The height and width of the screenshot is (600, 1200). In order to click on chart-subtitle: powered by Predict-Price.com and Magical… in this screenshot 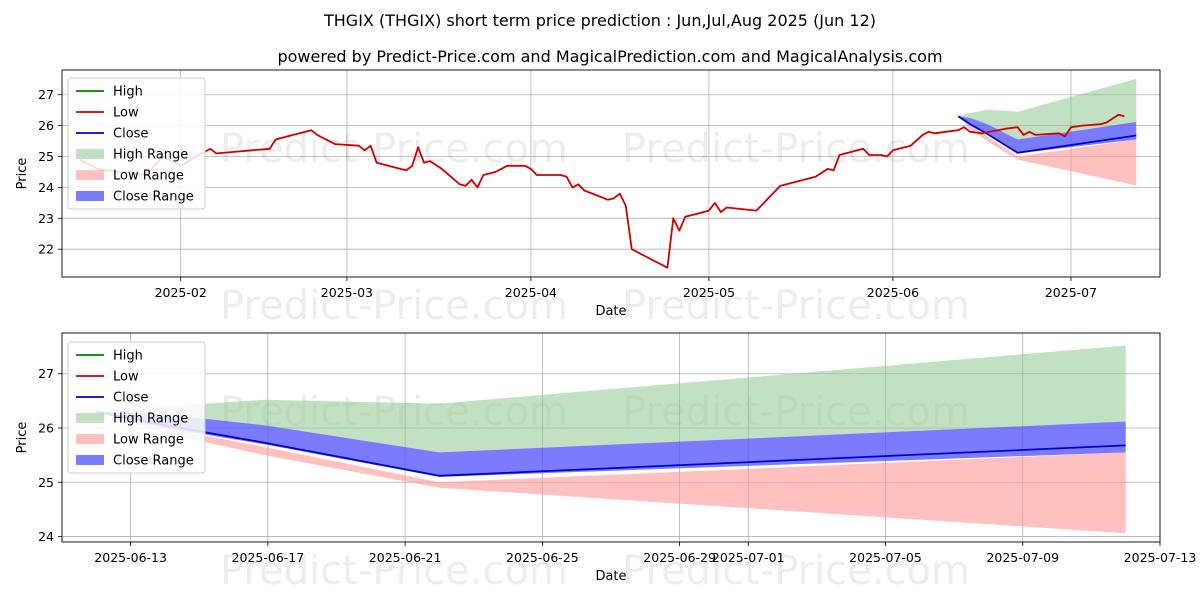, I will do `click(609, 56)`.